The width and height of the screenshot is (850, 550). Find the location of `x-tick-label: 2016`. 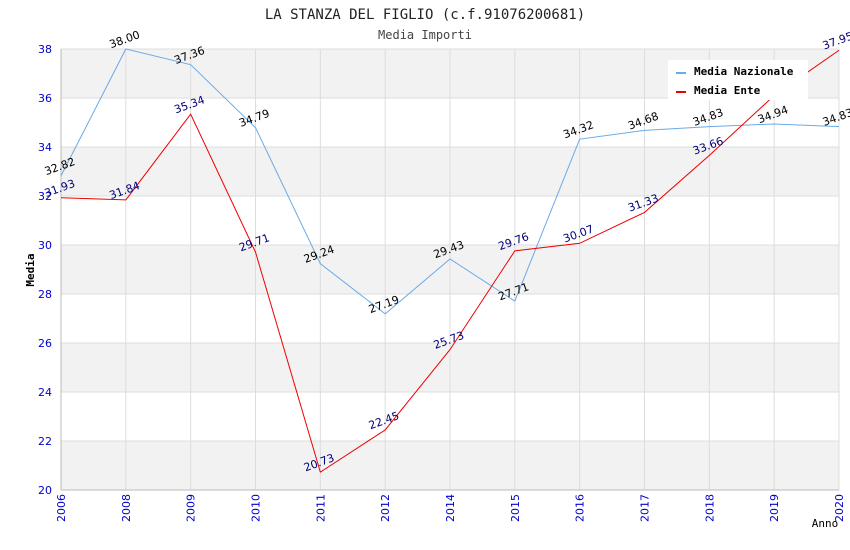

x-tick-label: 2016 is located at coordinates (580, 508).